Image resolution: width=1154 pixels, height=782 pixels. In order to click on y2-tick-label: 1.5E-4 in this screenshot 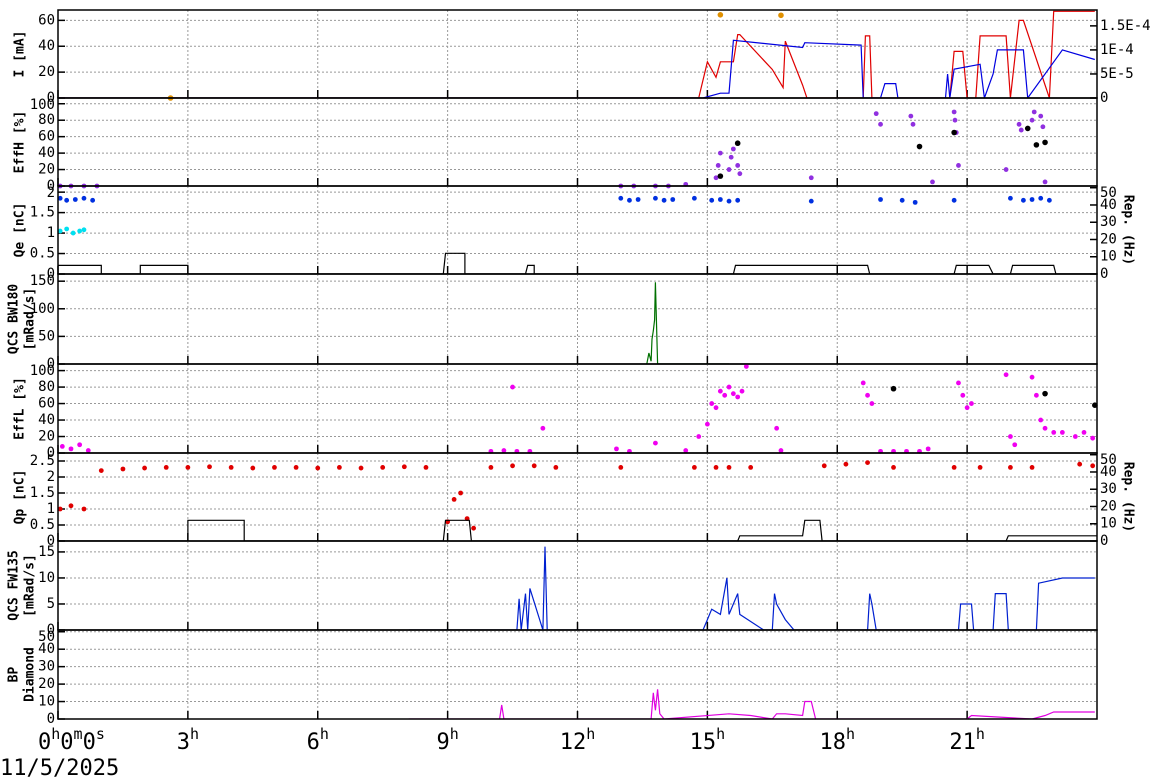, I will do `click(1125, 26)`.